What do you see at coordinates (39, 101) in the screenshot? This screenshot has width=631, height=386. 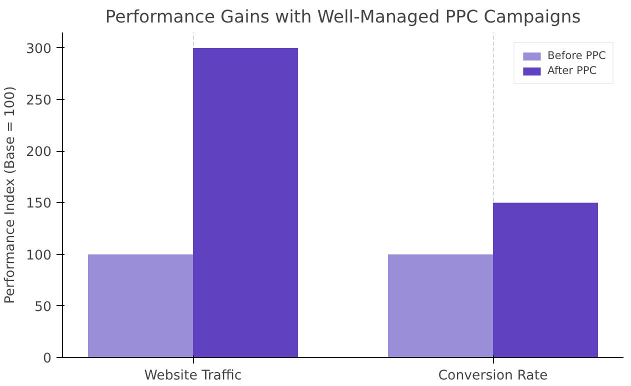 I see `y-tick-label: 250` at bounding box center [39, 101].